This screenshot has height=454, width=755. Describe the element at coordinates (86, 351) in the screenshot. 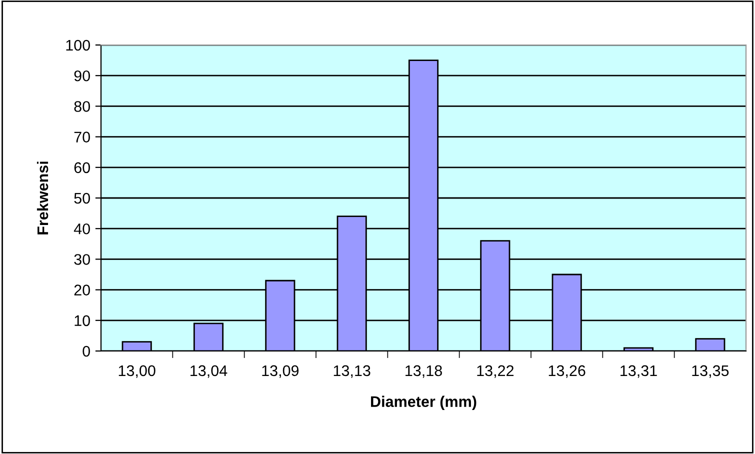

I see `y-tick-label: 0` at that location.